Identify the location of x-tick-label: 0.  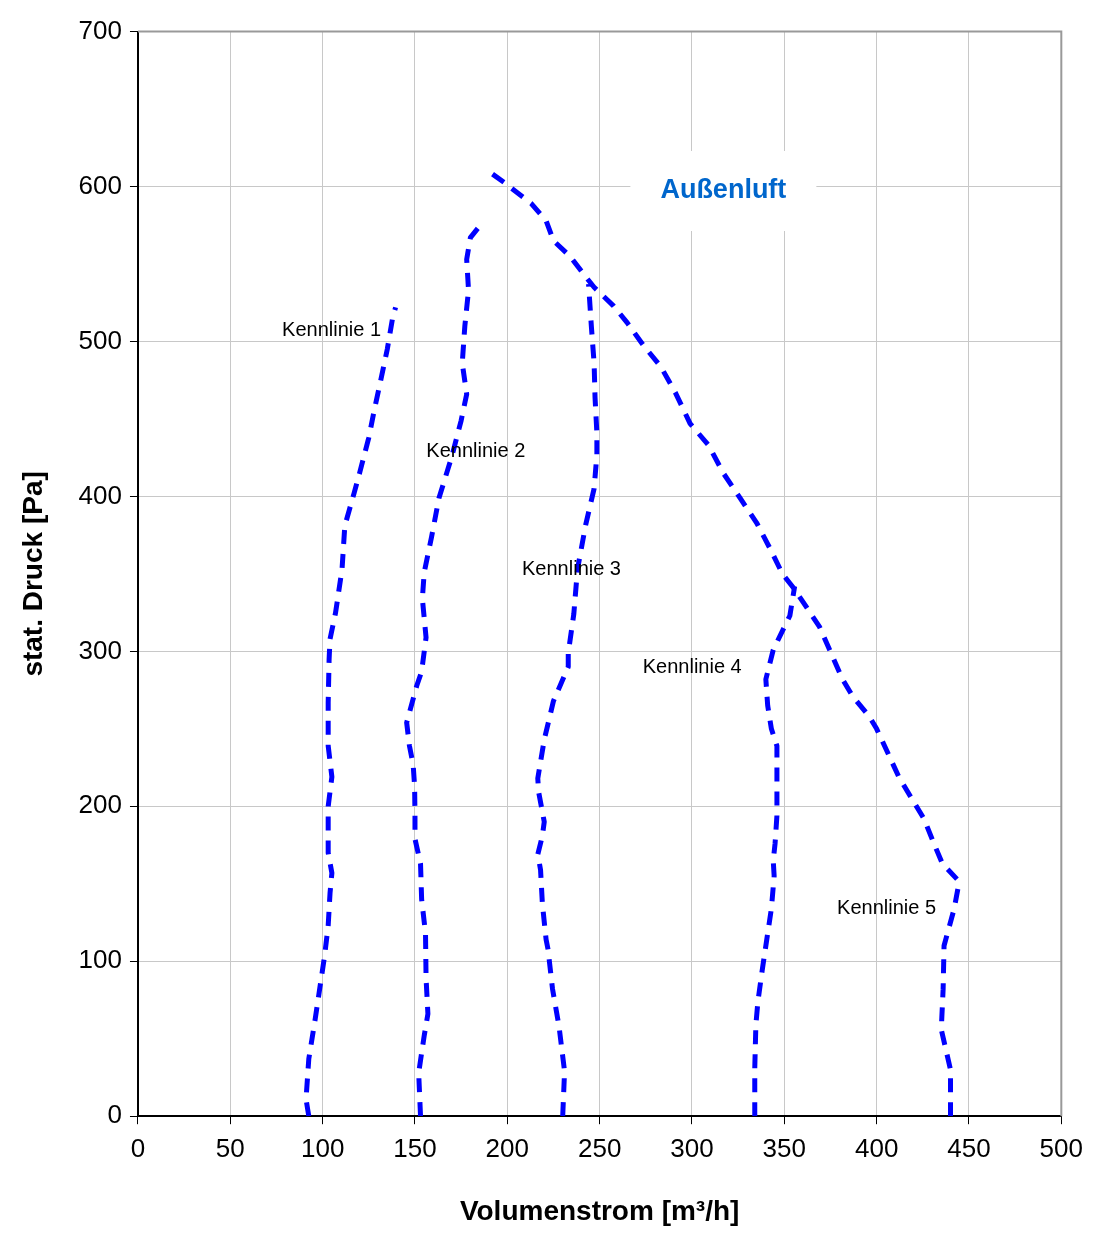
(138, 1147).